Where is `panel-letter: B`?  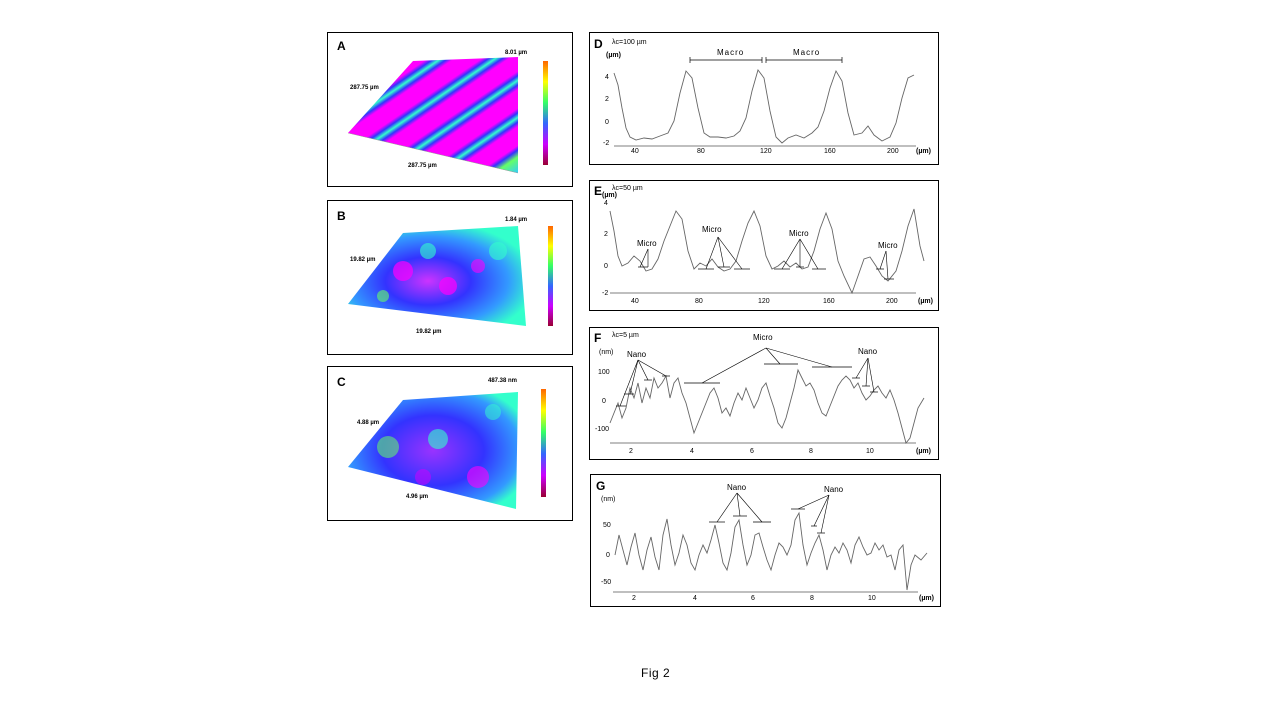 panel-letter: B is located at coordinates (341, 216).